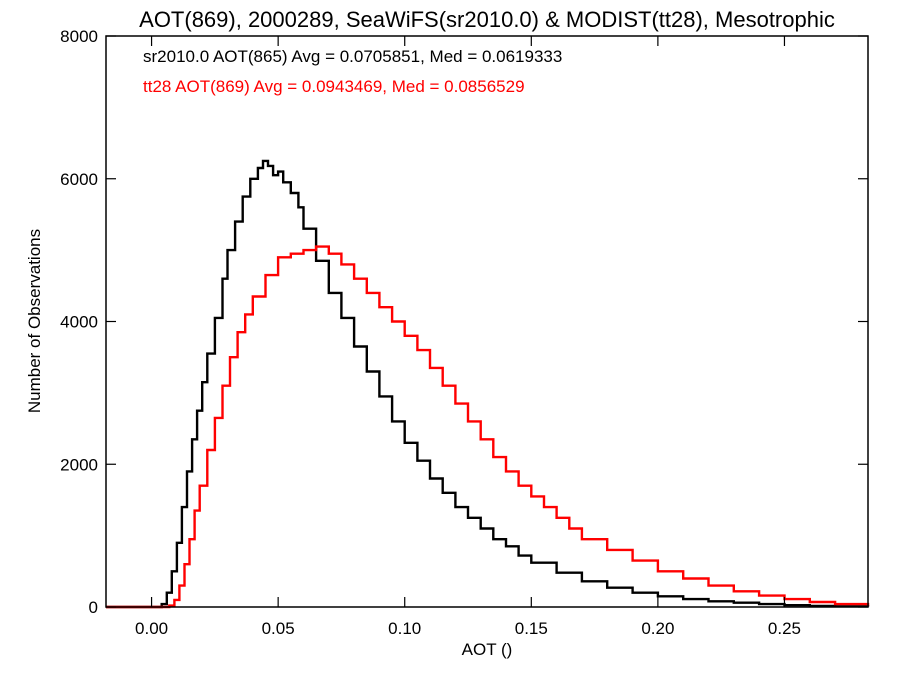 The height and width of the screenshot is (675, 900). Describe the element at coordinates (79, 322) in the screenshot. I see `y-tick-label: 4000` at that location.